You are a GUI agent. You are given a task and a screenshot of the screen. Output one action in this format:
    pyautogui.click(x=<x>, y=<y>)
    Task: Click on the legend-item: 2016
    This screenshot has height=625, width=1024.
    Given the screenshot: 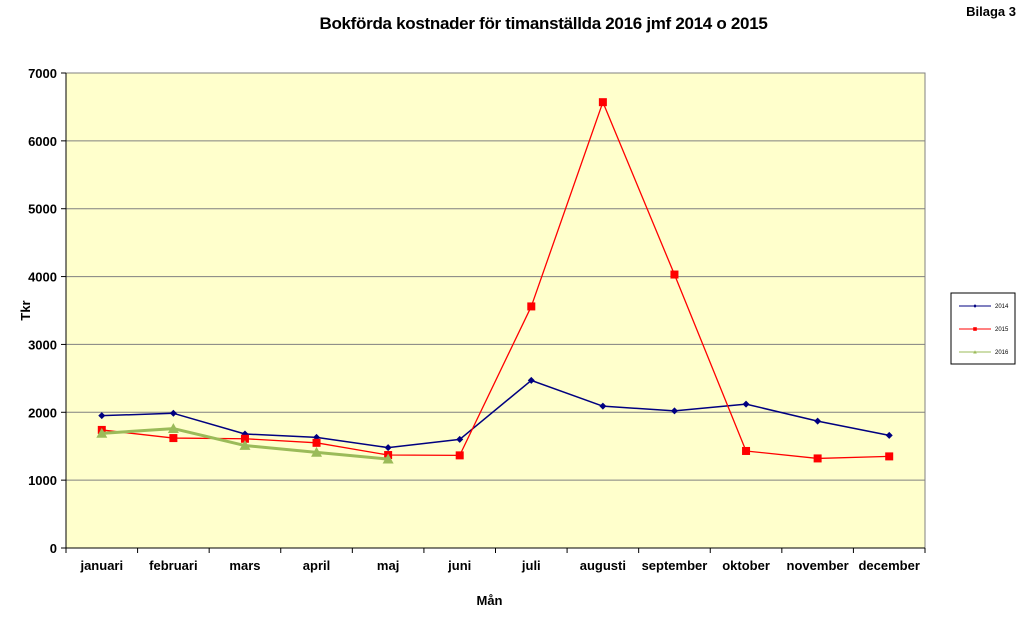 What is the action you would take?
    pyautogui.click(x=984, y=353)
    